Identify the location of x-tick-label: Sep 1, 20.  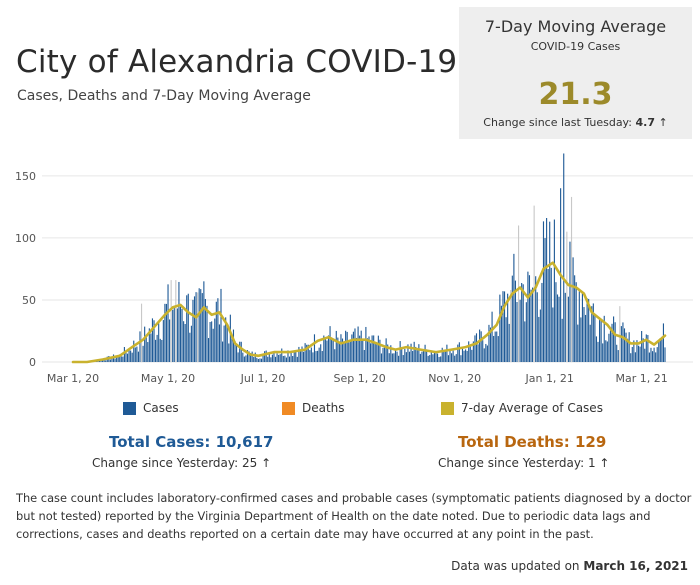
(360, 378).